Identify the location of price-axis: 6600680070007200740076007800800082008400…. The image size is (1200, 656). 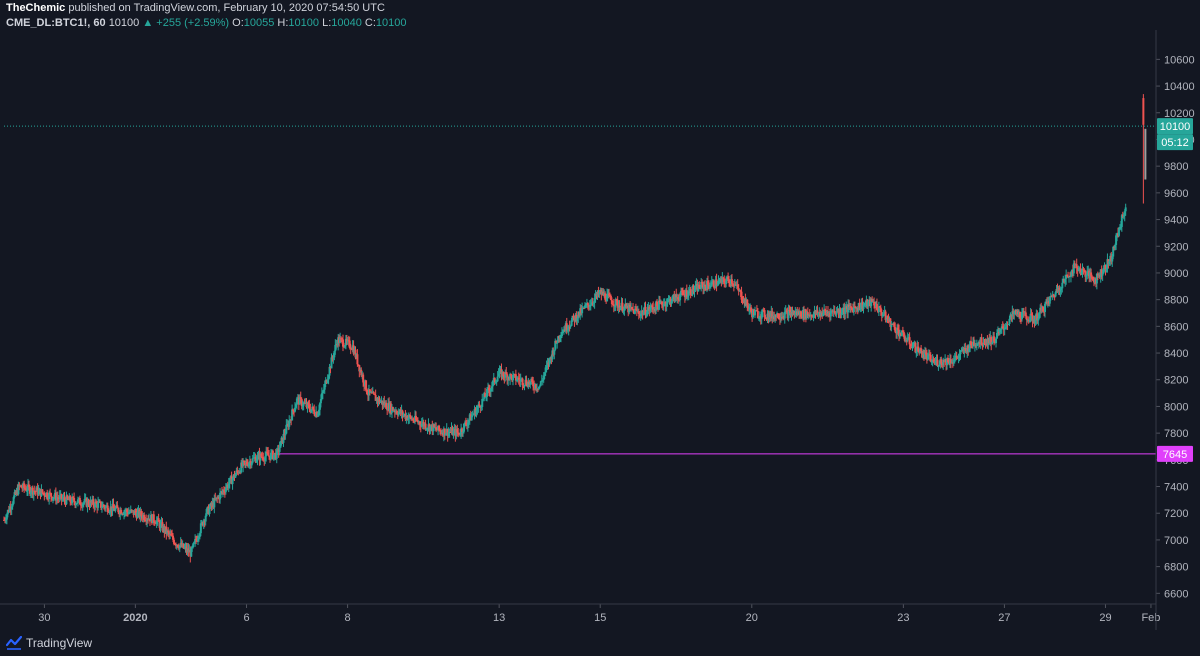
(1175, 327).